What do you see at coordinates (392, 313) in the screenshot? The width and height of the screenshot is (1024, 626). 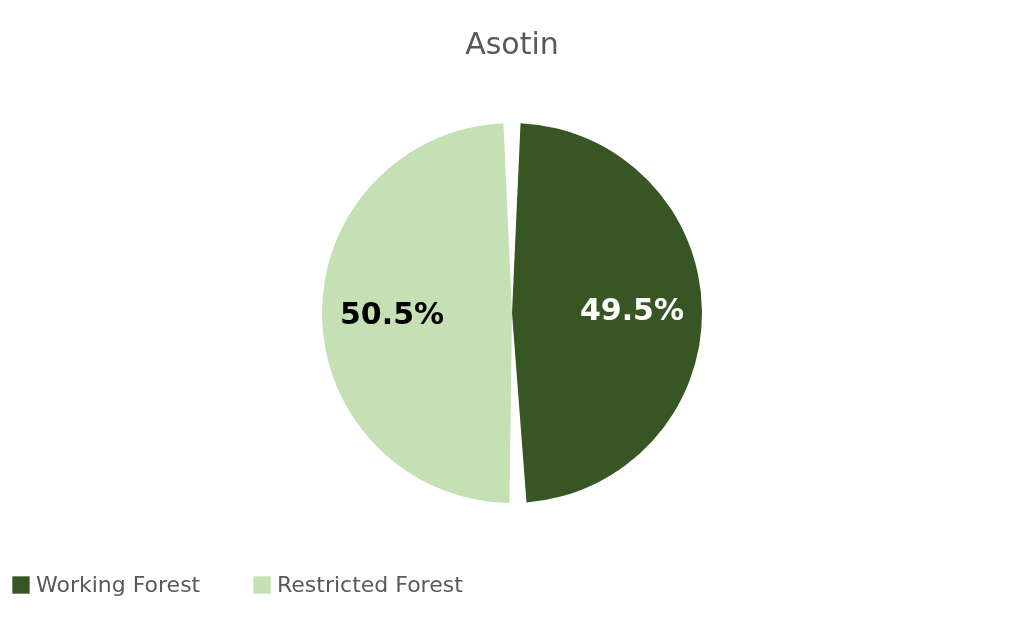 I see `data-label: 50.5%` at bounding box center [392, 313].